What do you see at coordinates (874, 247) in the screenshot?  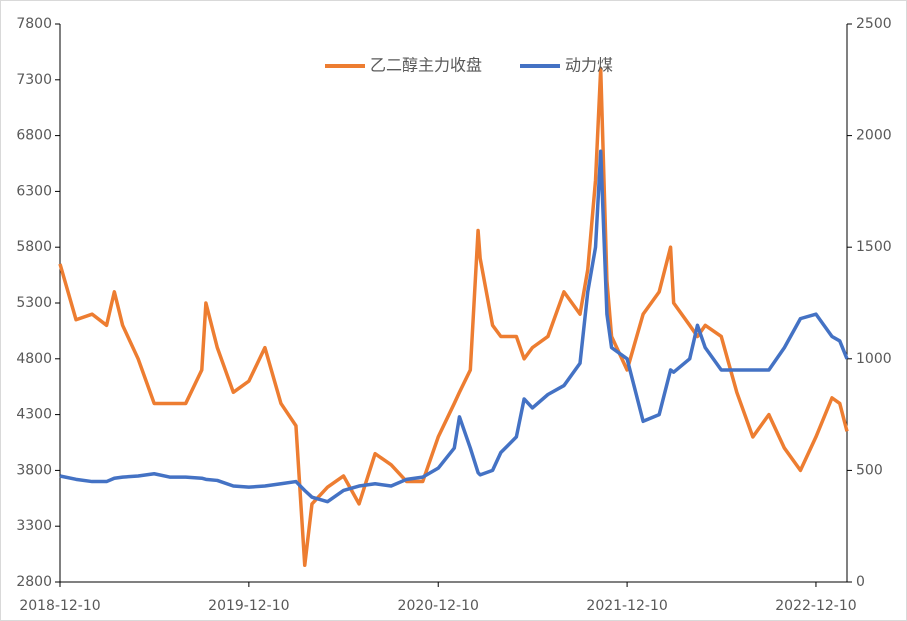 I see `y2-tick-label: 1500` at bounding box center [874, 247].